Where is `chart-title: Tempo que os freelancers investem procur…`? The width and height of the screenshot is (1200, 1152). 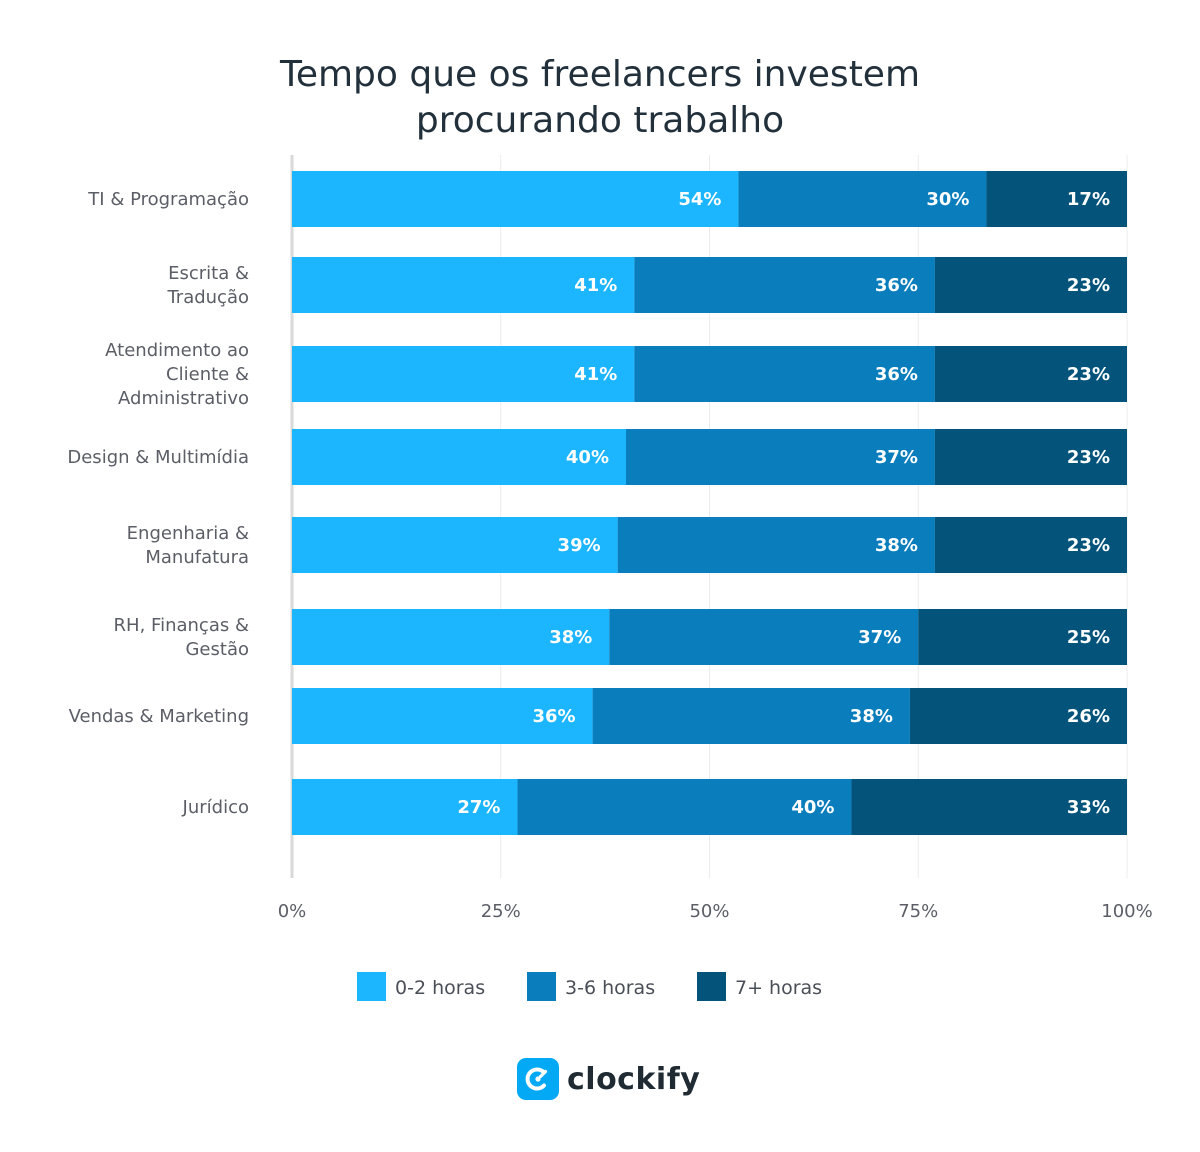 chart-title: Tempo que os freelancers investem procur… is located at coordinates (600, 98).